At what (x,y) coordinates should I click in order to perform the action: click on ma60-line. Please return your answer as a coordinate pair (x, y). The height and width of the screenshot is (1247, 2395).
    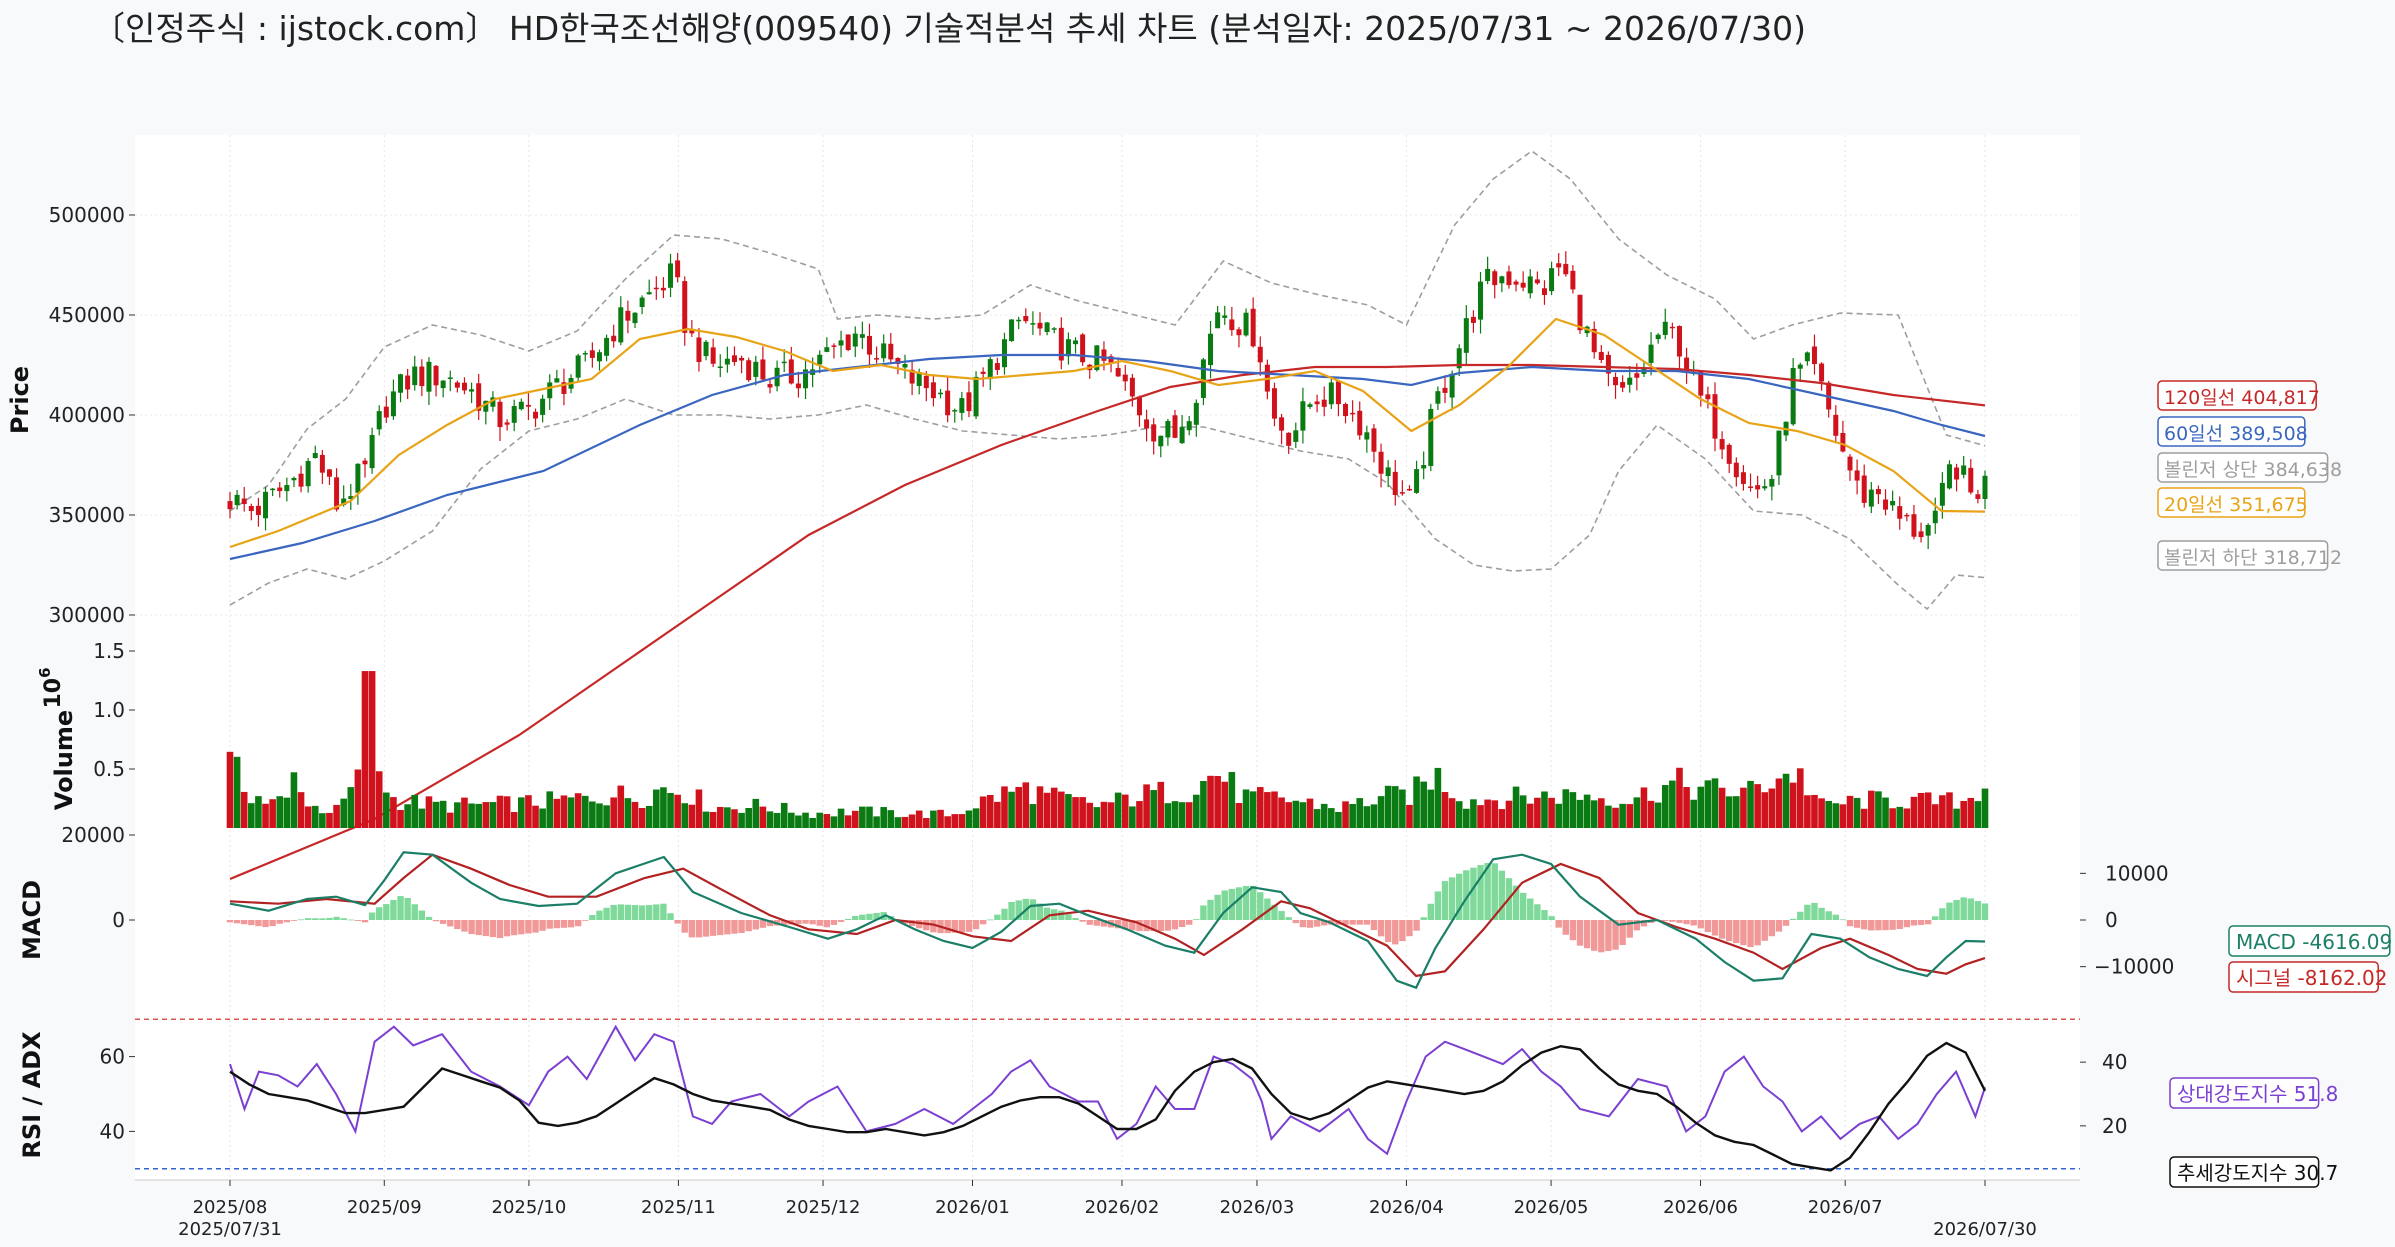
    Looking at the image, I should click on (1107, 457).